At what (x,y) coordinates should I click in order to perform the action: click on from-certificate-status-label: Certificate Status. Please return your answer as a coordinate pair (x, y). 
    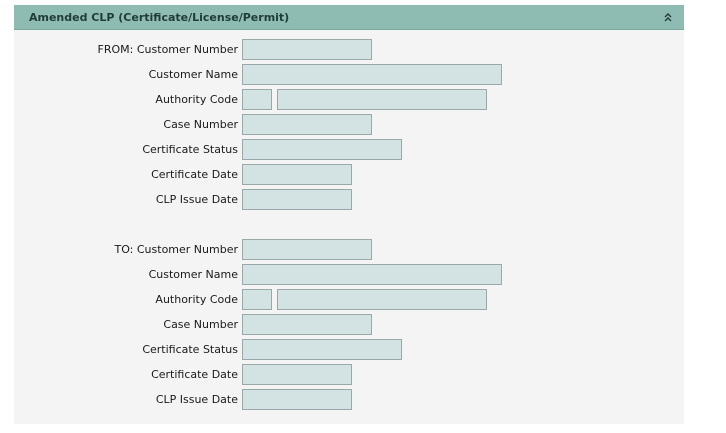
    Looking at the image, I should click on (190, 149).